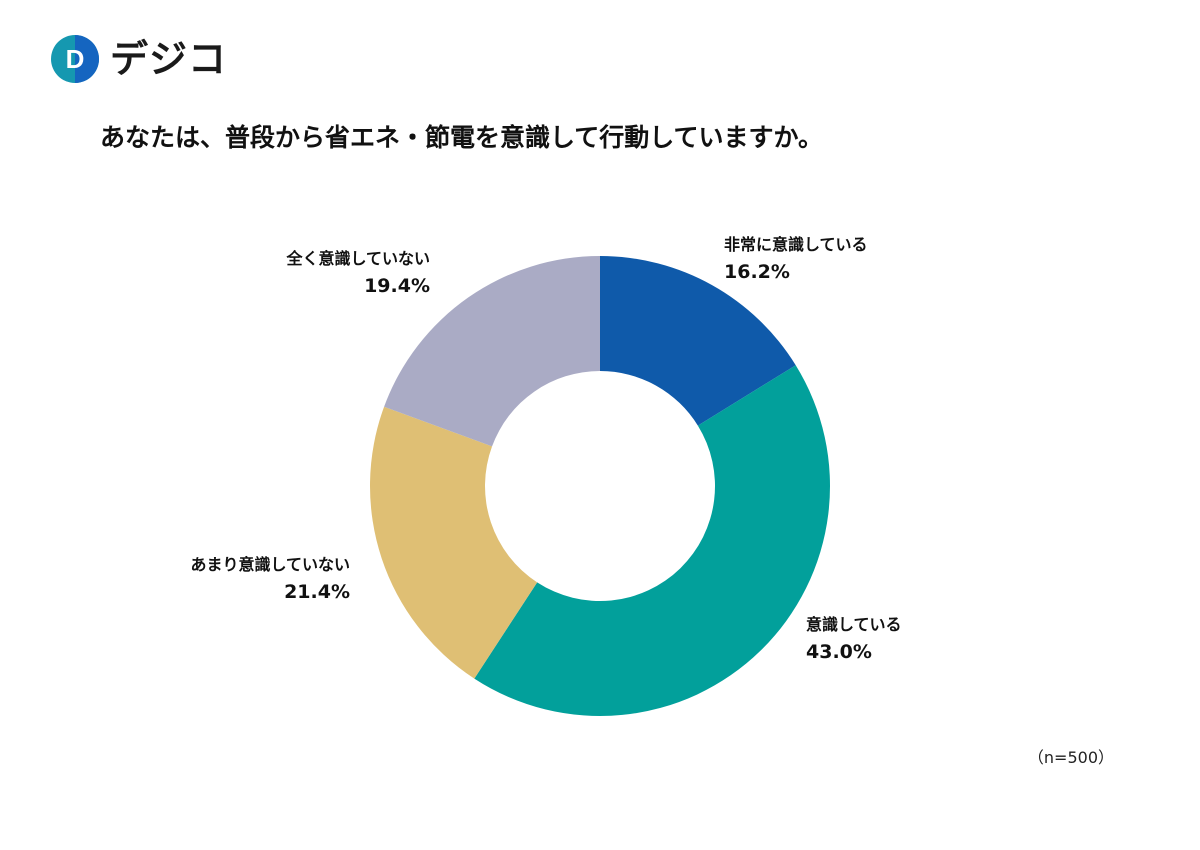 Image resolution: width=1200 pixels, height=850 pixels. I want to click on slice-value-label: 19.4%, so click(397, 286).